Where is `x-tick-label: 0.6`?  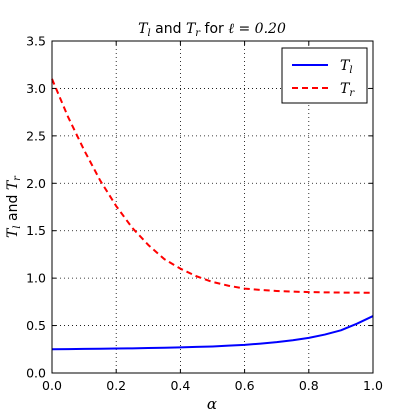
x-tick-label: 0.6 is located at coordinates (245, 385).